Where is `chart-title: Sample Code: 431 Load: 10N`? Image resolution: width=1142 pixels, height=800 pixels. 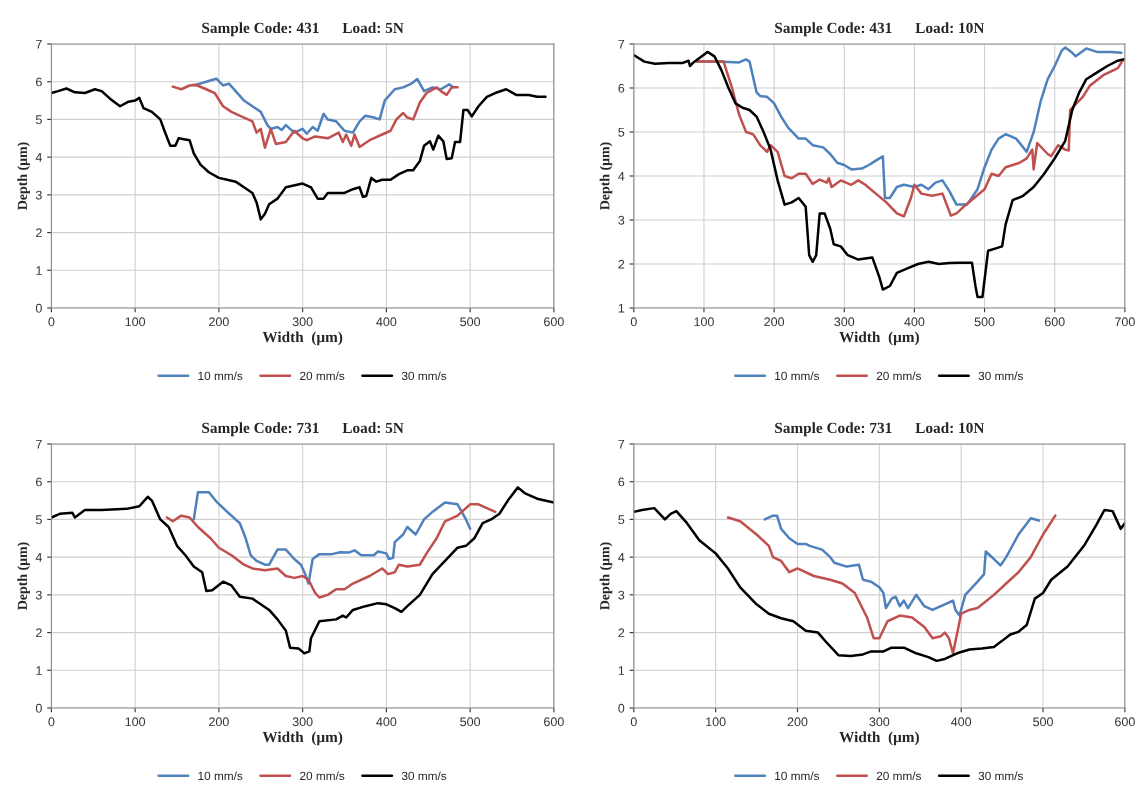 chart-title: Sample Code: 431 Load: 10N is located at coordinates (880, 29).